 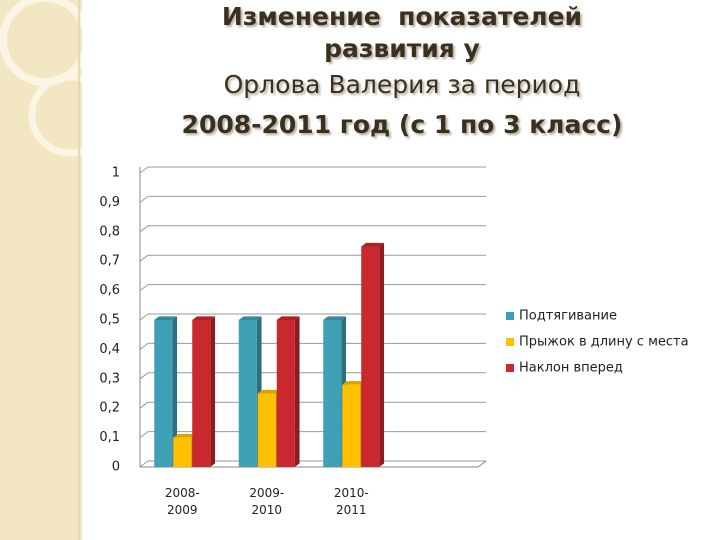 What do you see at coordinates (109, 231) in the screenshot?
I see `y-tick-label: 0,8` at bounding box center [109, 231].